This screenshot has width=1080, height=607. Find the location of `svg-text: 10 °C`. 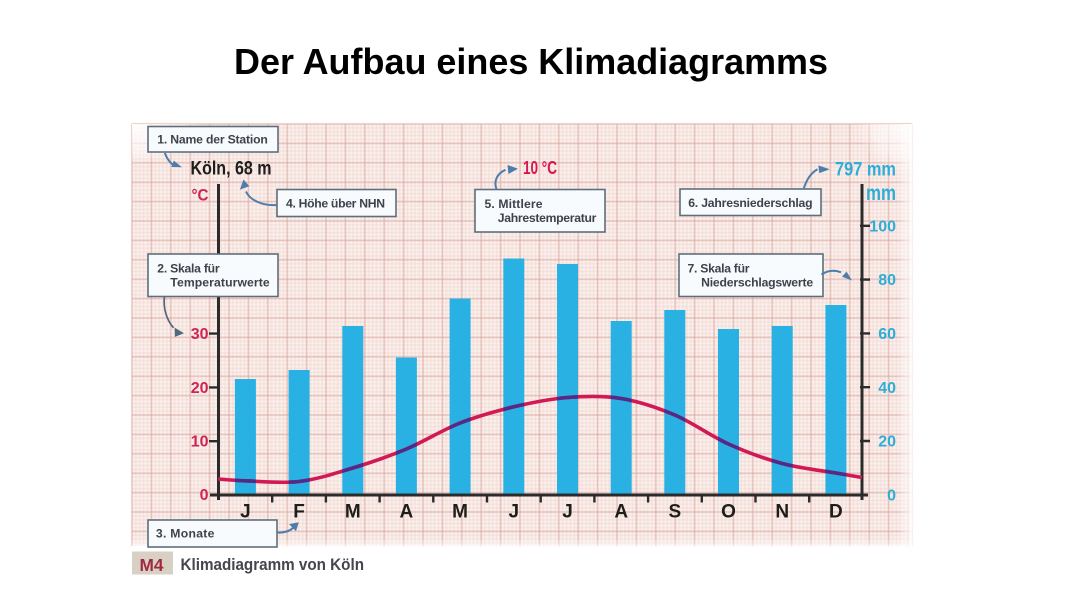

svg-text: 10 °C is located at coordinates (540, 167).